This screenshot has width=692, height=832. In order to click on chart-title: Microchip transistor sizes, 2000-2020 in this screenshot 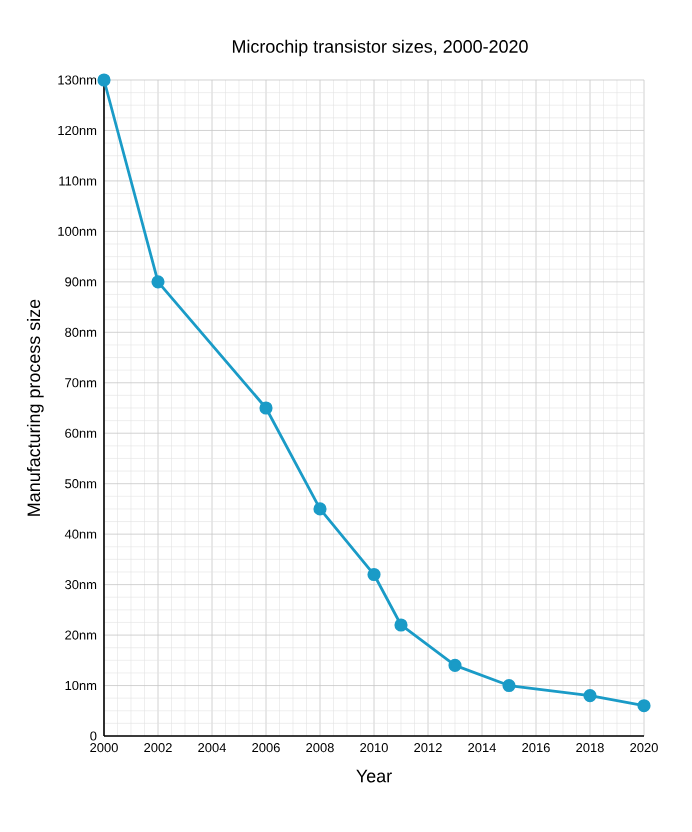, I will do `click(380, 48)`.